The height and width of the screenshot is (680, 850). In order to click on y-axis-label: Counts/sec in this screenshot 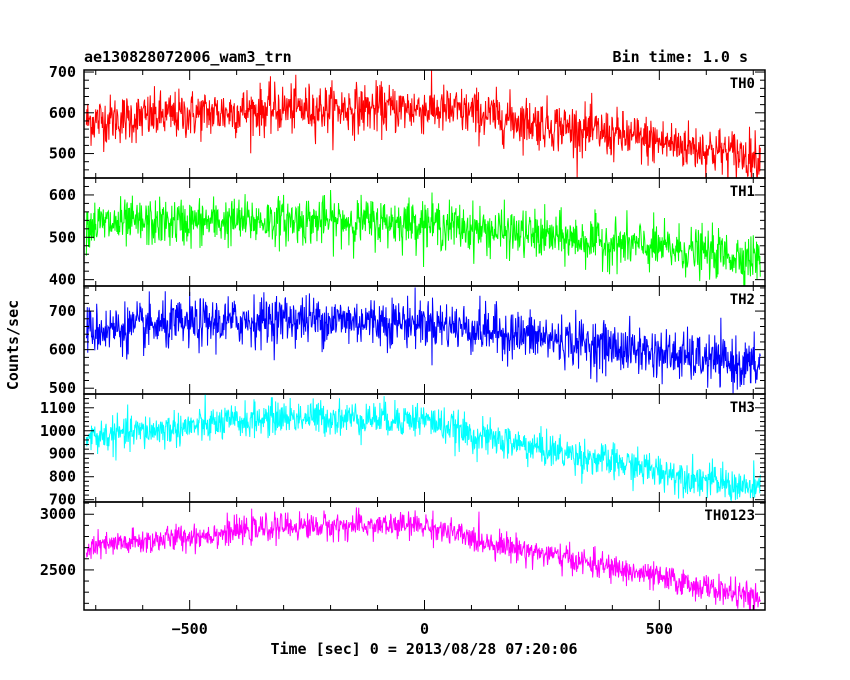, I will do `click(13, 345)`.